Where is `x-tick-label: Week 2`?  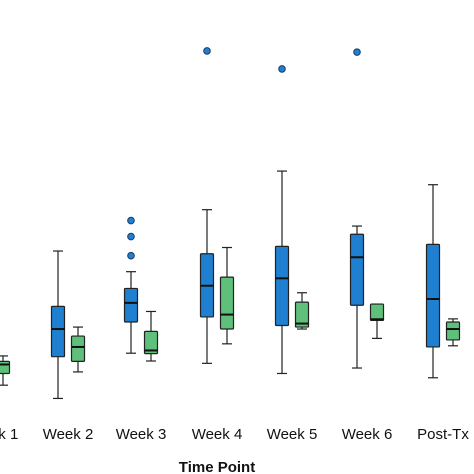 x-tick-label: Week 2 is located at coordinates (68, 434).